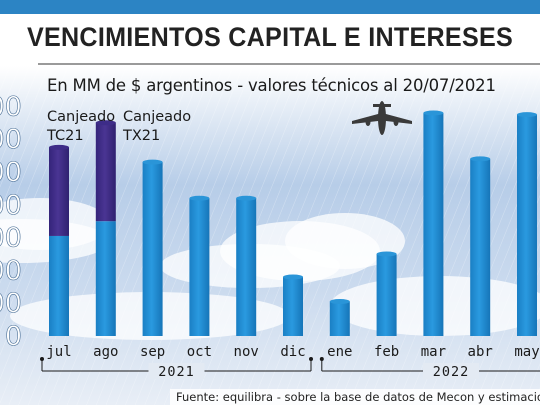 Image resolution: width=540 pixels, height=405 pixels. I want to click on x-tick-label: ene, so click(339, 352).